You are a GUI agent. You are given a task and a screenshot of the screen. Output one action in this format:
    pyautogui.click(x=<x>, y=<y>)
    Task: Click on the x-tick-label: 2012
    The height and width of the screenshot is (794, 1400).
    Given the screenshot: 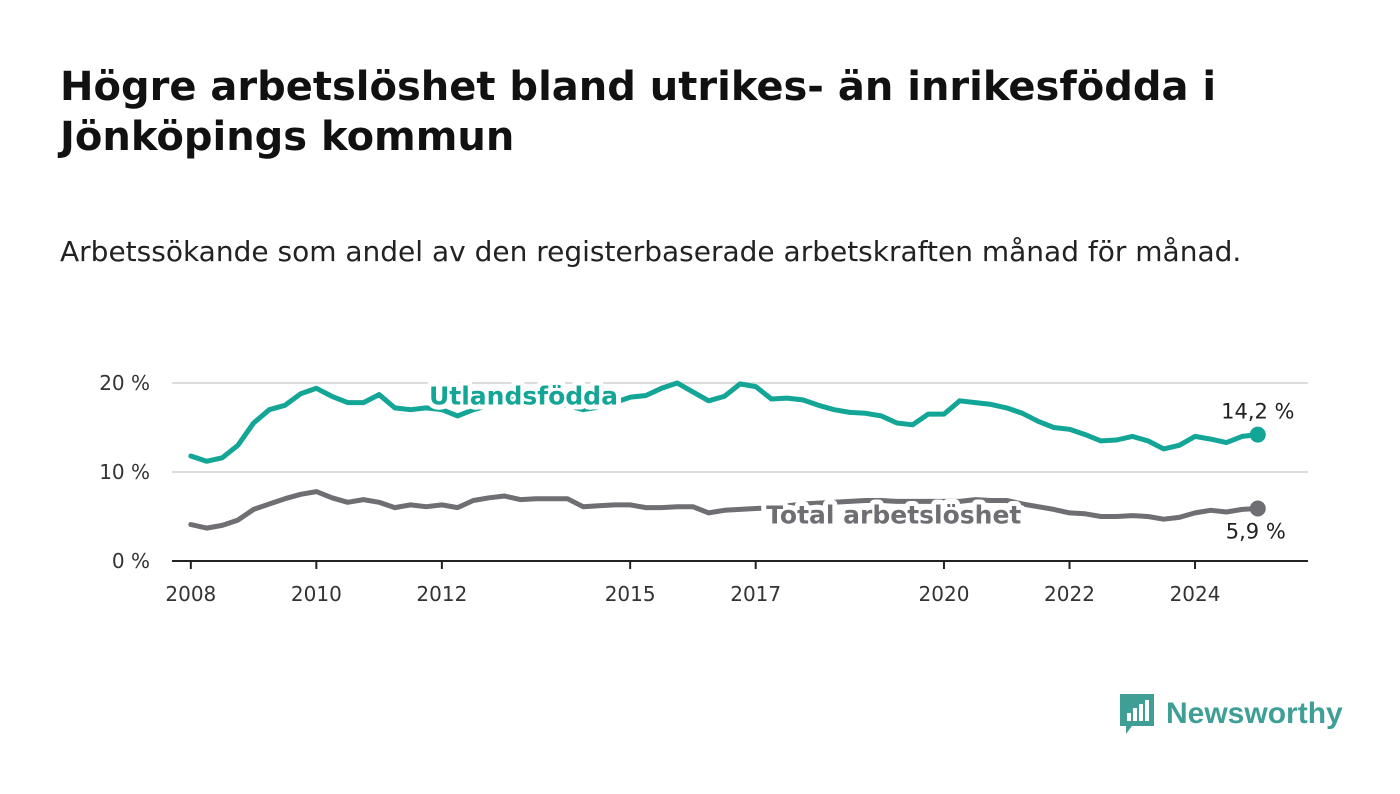 What is the action you would take?
    pyautogui.click(x=441, y=594)
    